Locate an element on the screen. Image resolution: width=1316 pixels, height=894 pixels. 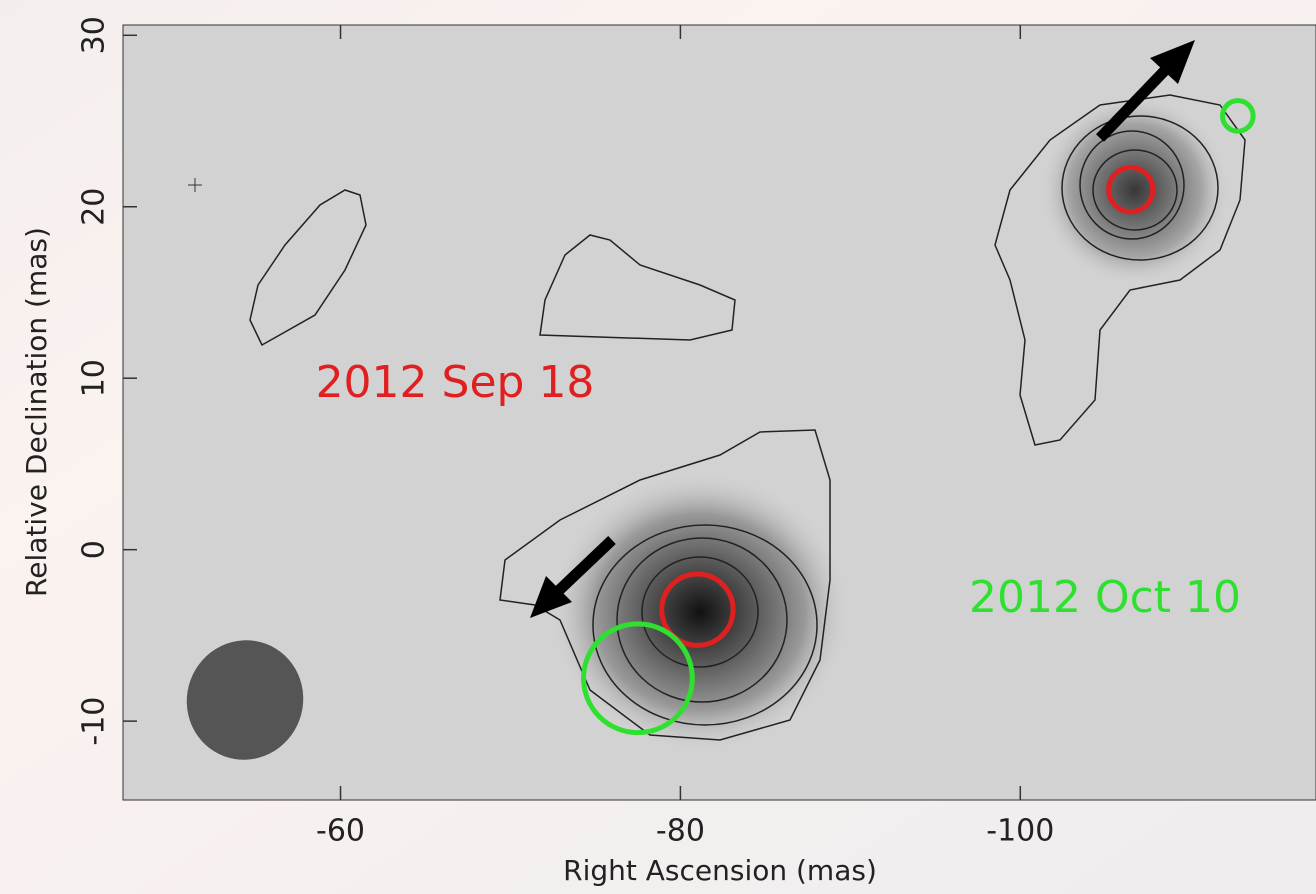
y-tick-label: 10 is located at coordinates (94, 378).